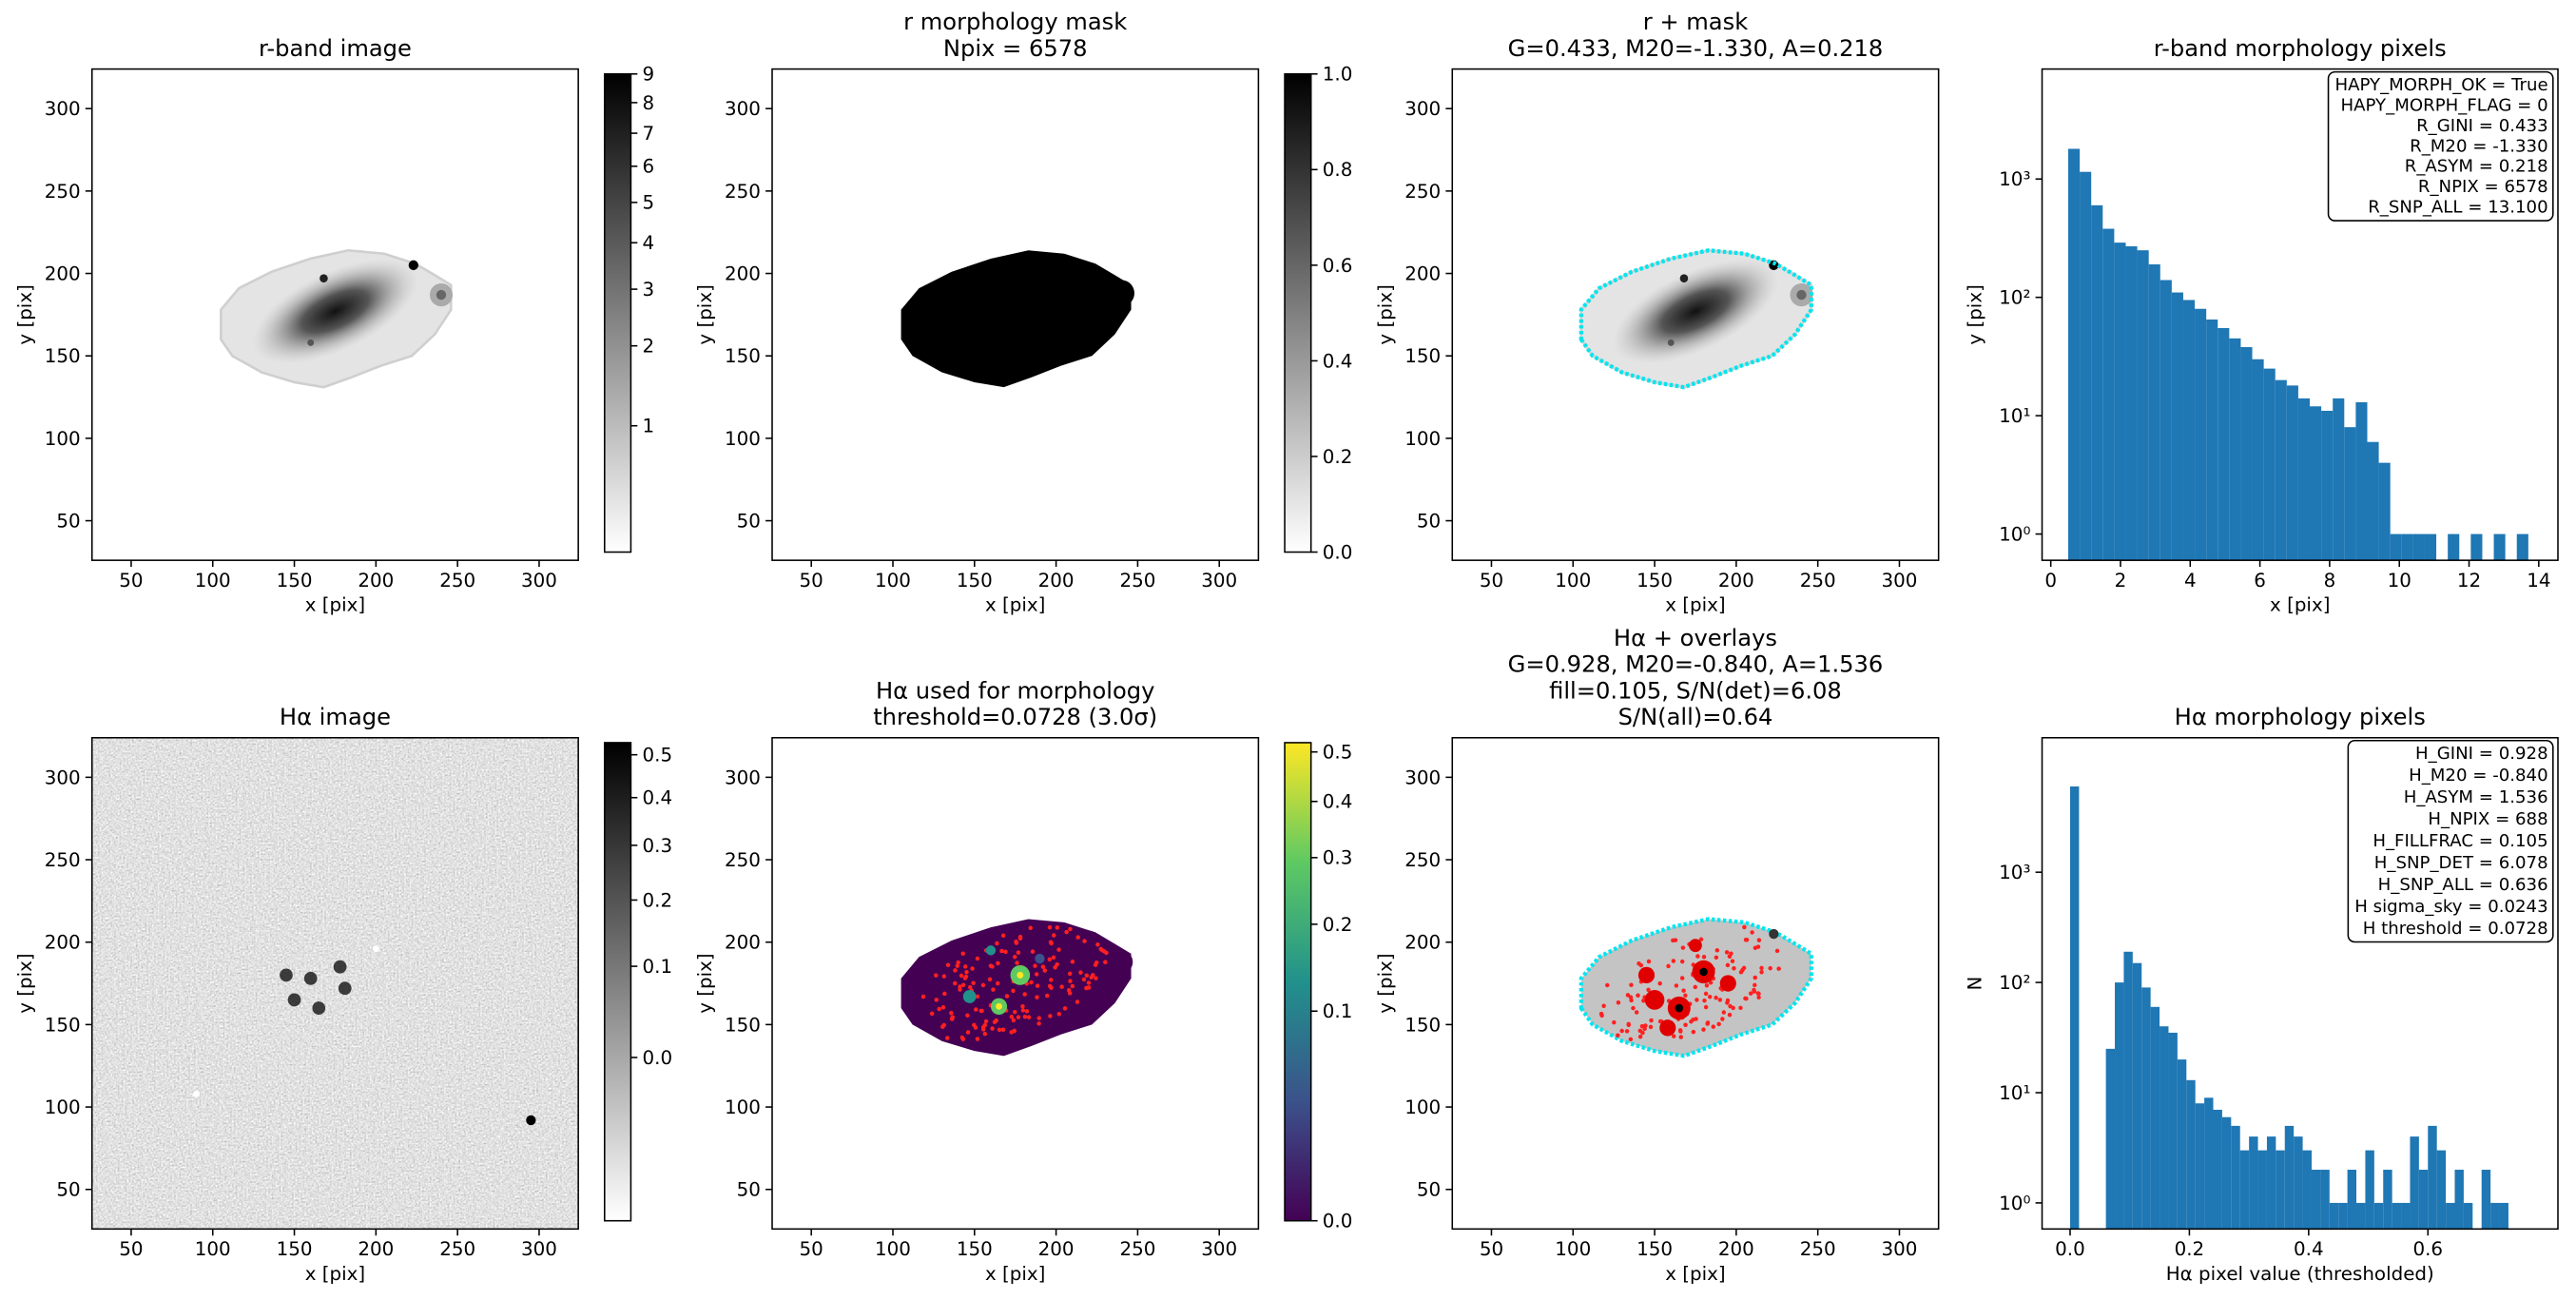 This screenshot has height=1300, width=2576. Describe the element at coordinates (1422, 777) in the screenshot. I see `y-tick-label: 300` at that location.